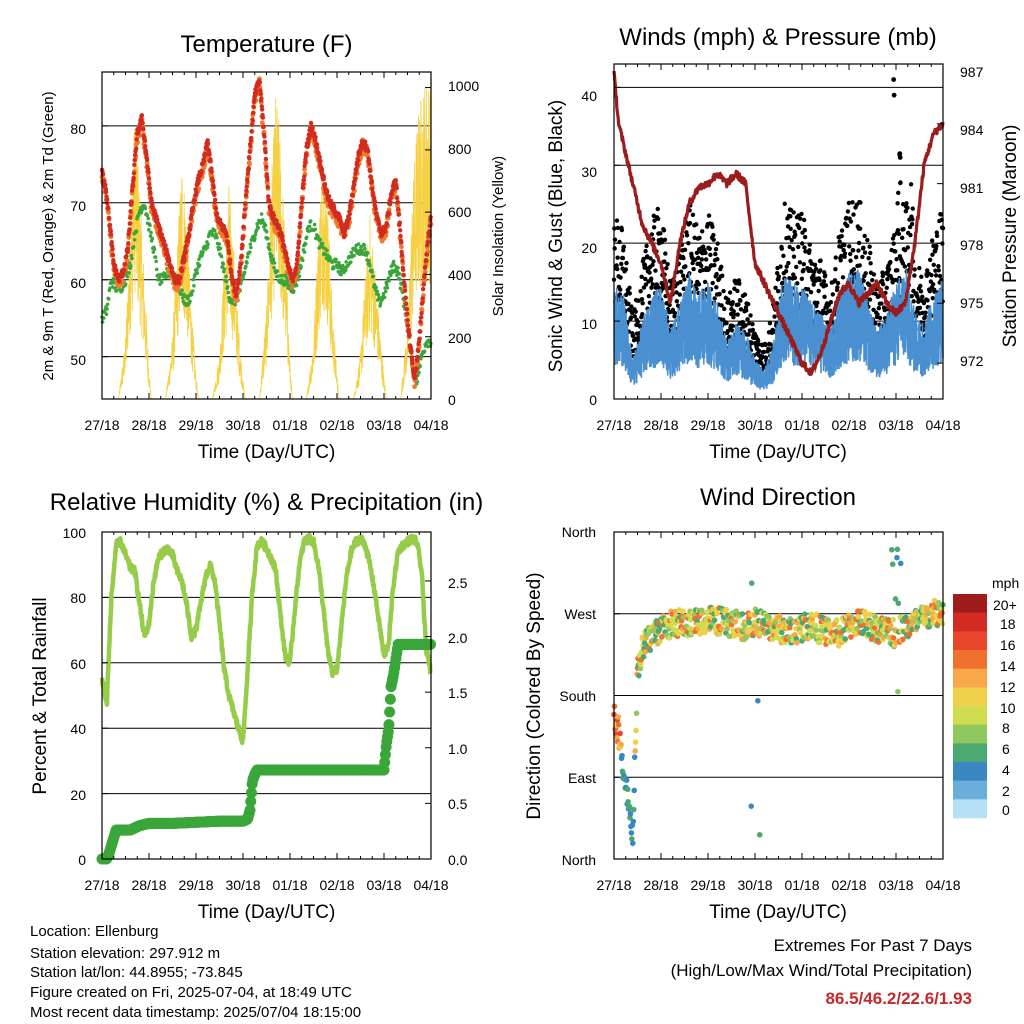  What do you see at coordinates (460, 212) in the screenshot?
I see `solar-ytick-600: 600` at bounding box center [460, 212].